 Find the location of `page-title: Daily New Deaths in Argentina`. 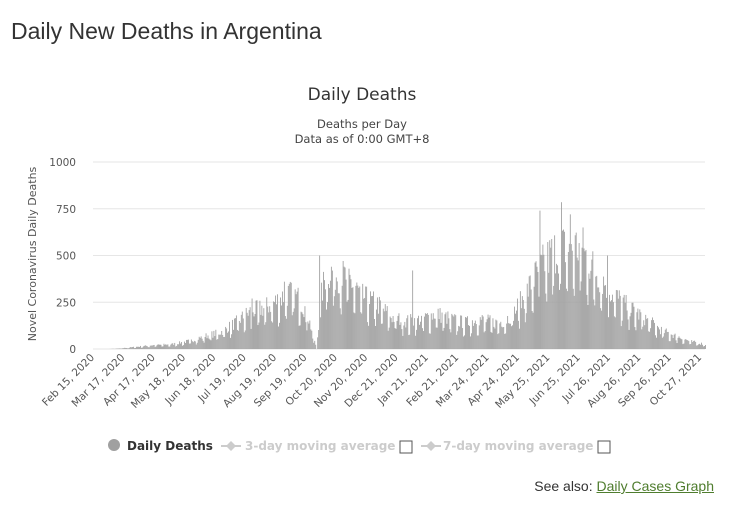

page-title: Daily New Deaths in Argentina is located at coordinates (166, 31).